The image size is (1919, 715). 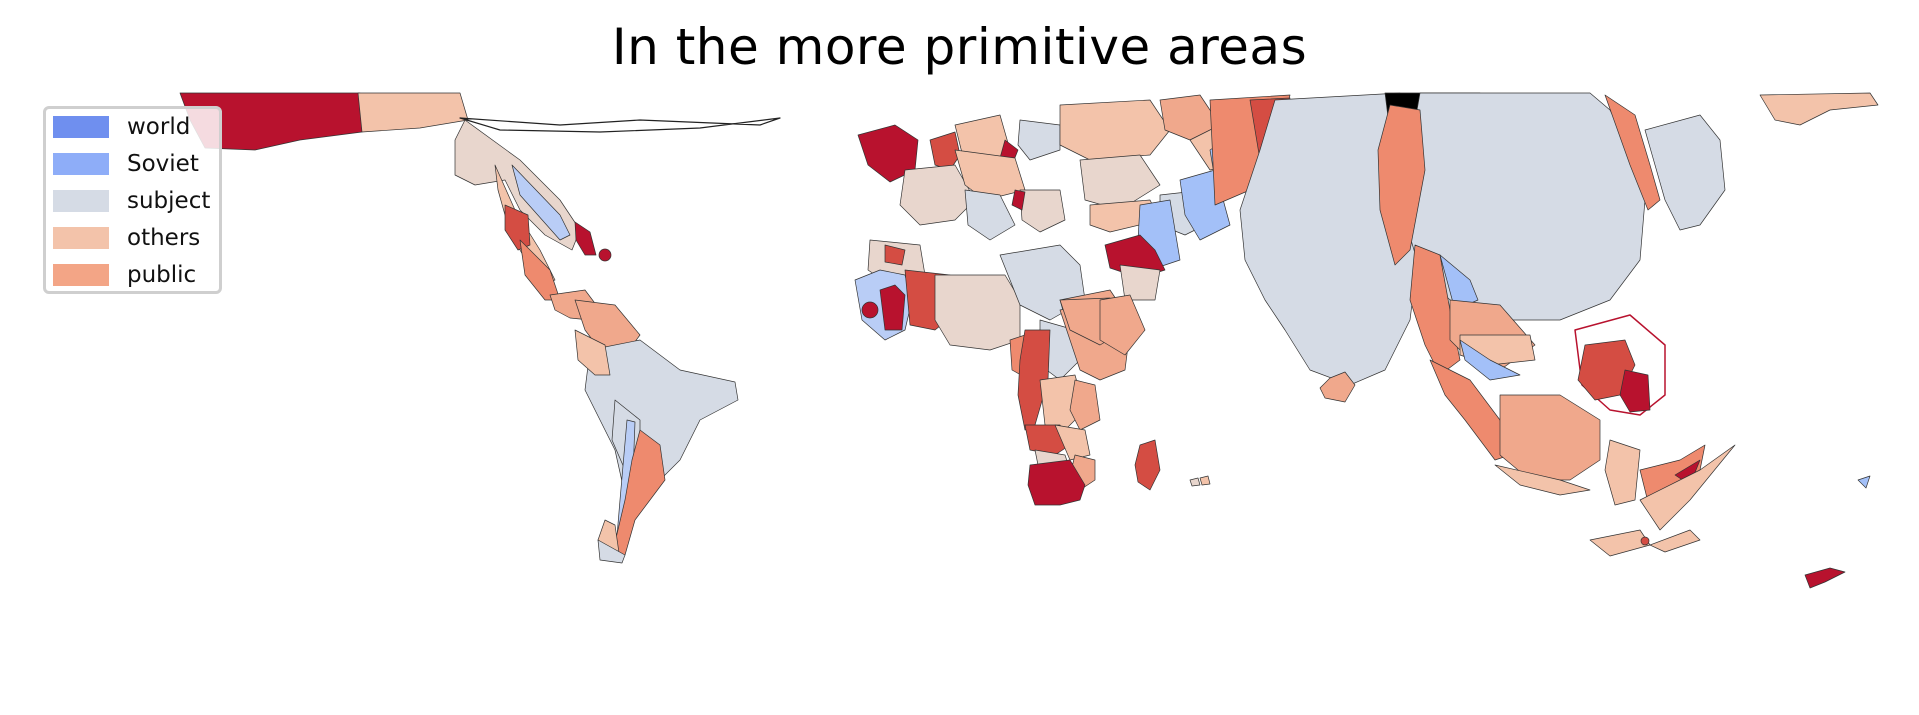 What do you see at coordinates (163, 164) in the screenshot?
I see `legend-label-soviet: Soviet` at bounding box center [163, 164].